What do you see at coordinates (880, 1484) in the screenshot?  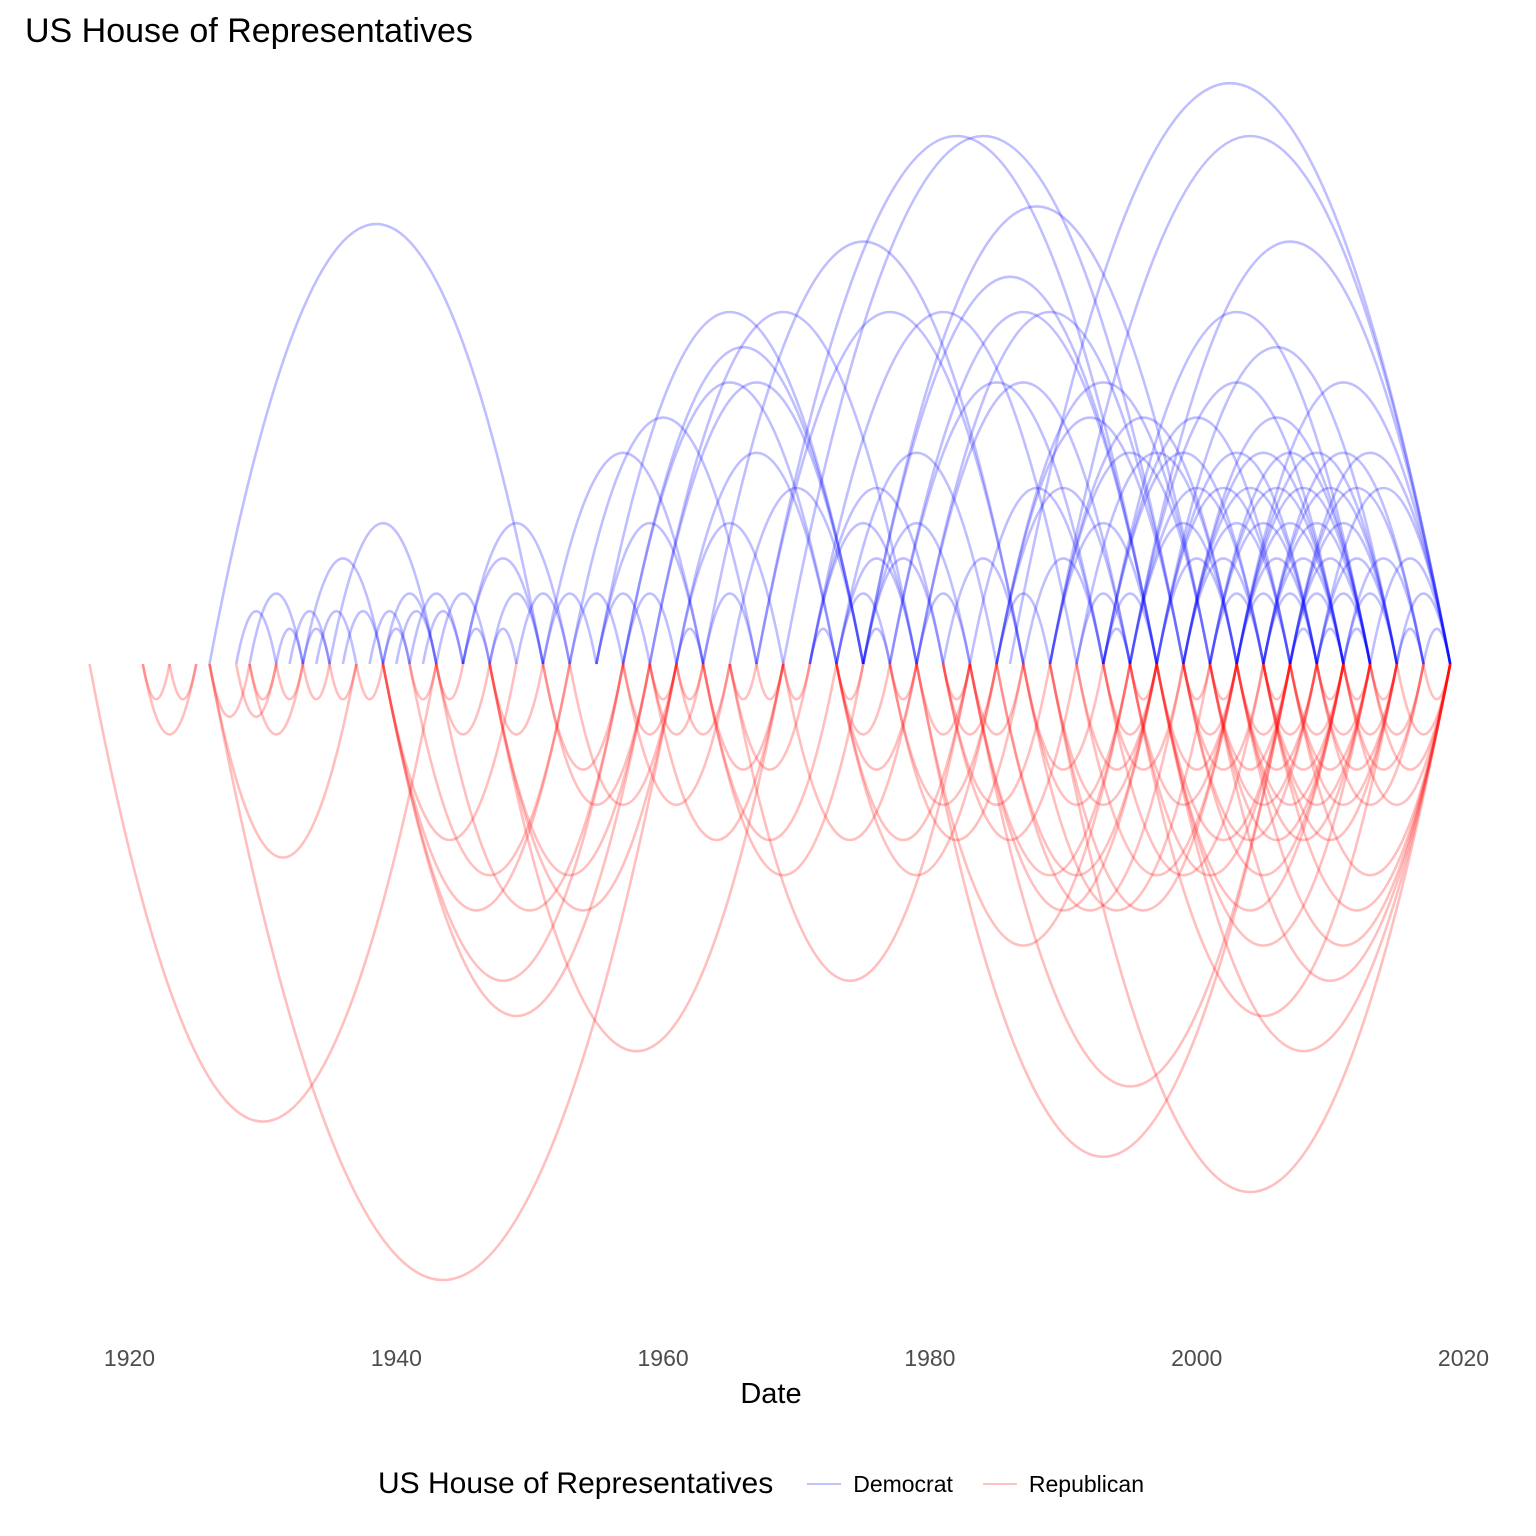 I see `legend-item-democrat: Democrat` at bounding box center [880, 1484].